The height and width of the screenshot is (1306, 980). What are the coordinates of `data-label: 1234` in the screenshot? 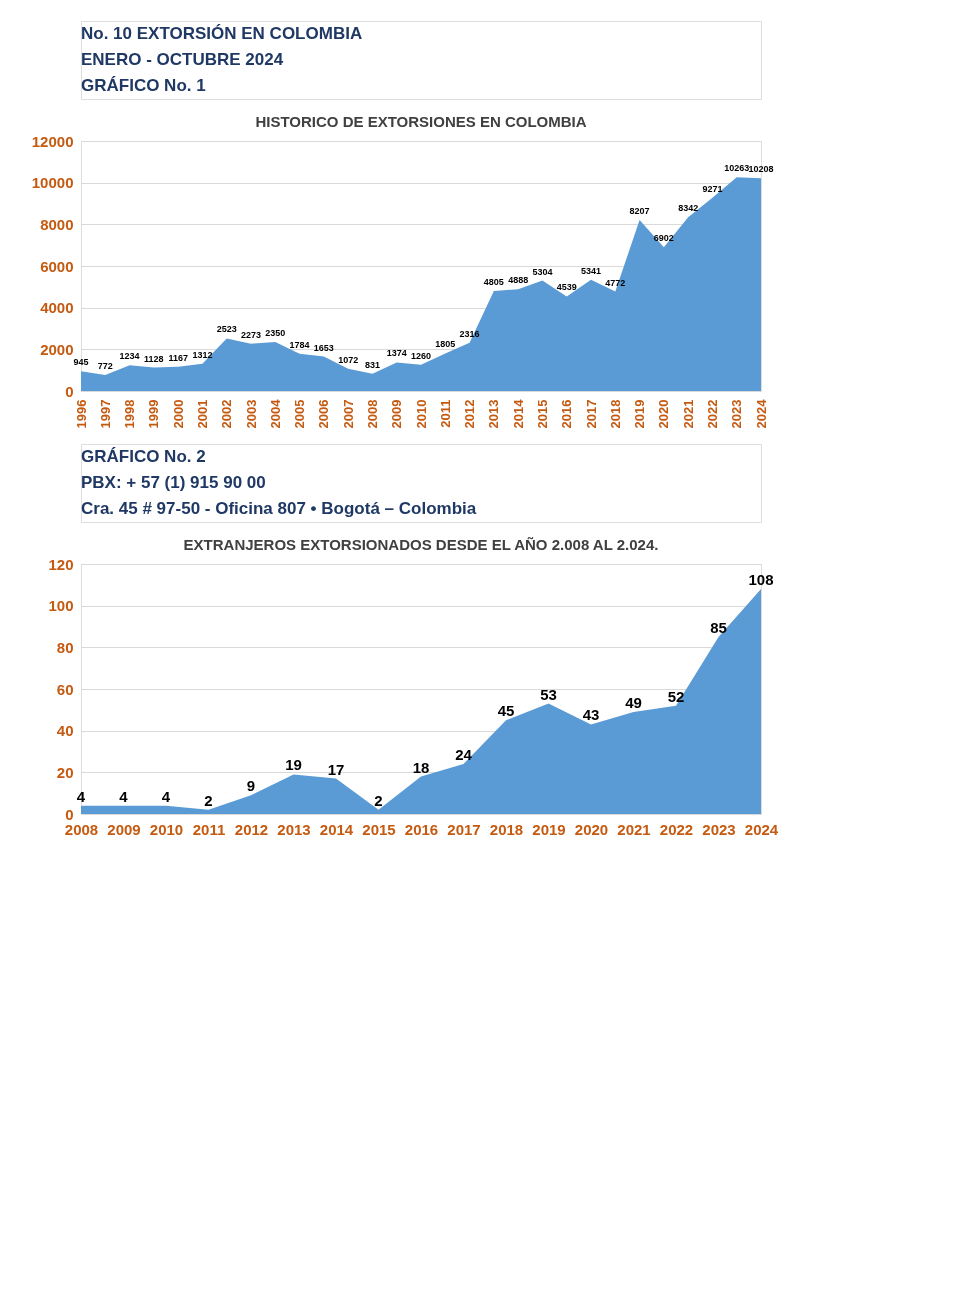 It's located at (129, 356).